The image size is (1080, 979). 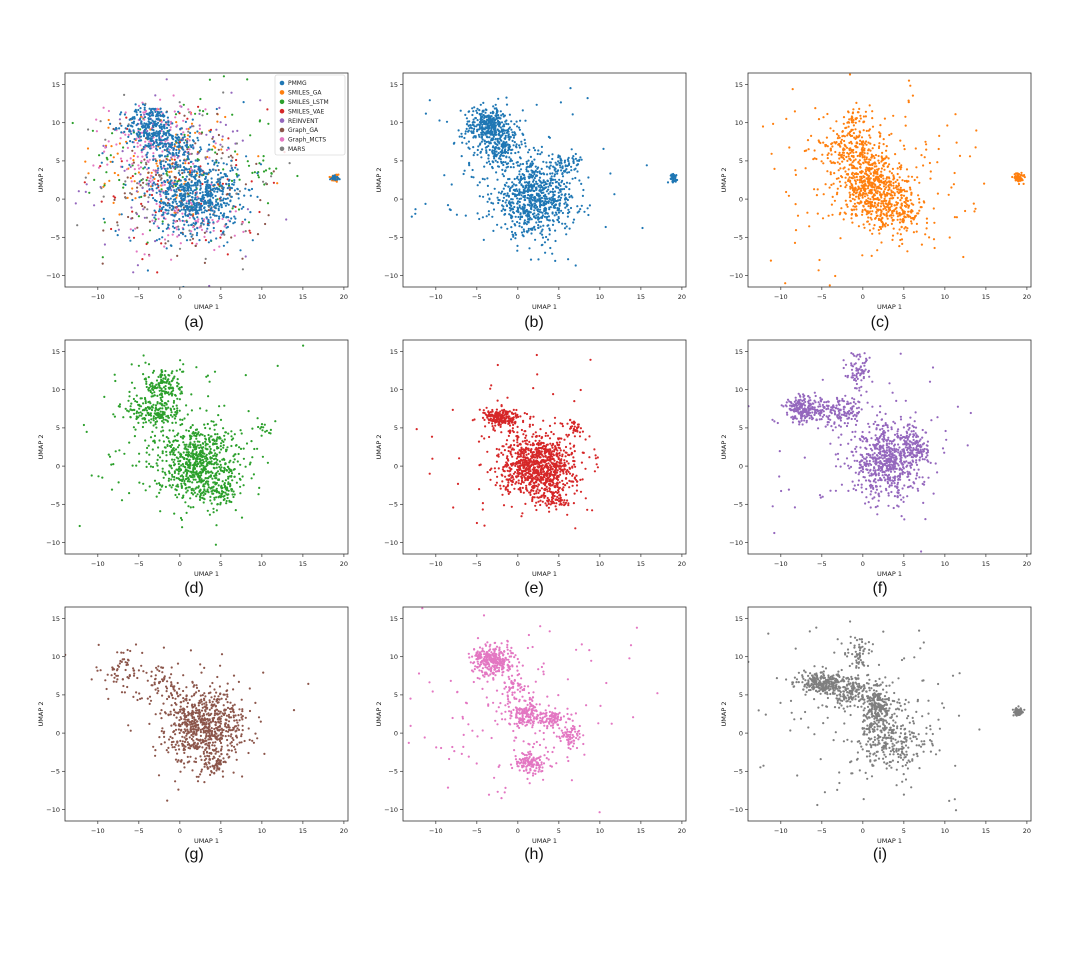 I want to click on axes-frame, so click(x=544, y=180).